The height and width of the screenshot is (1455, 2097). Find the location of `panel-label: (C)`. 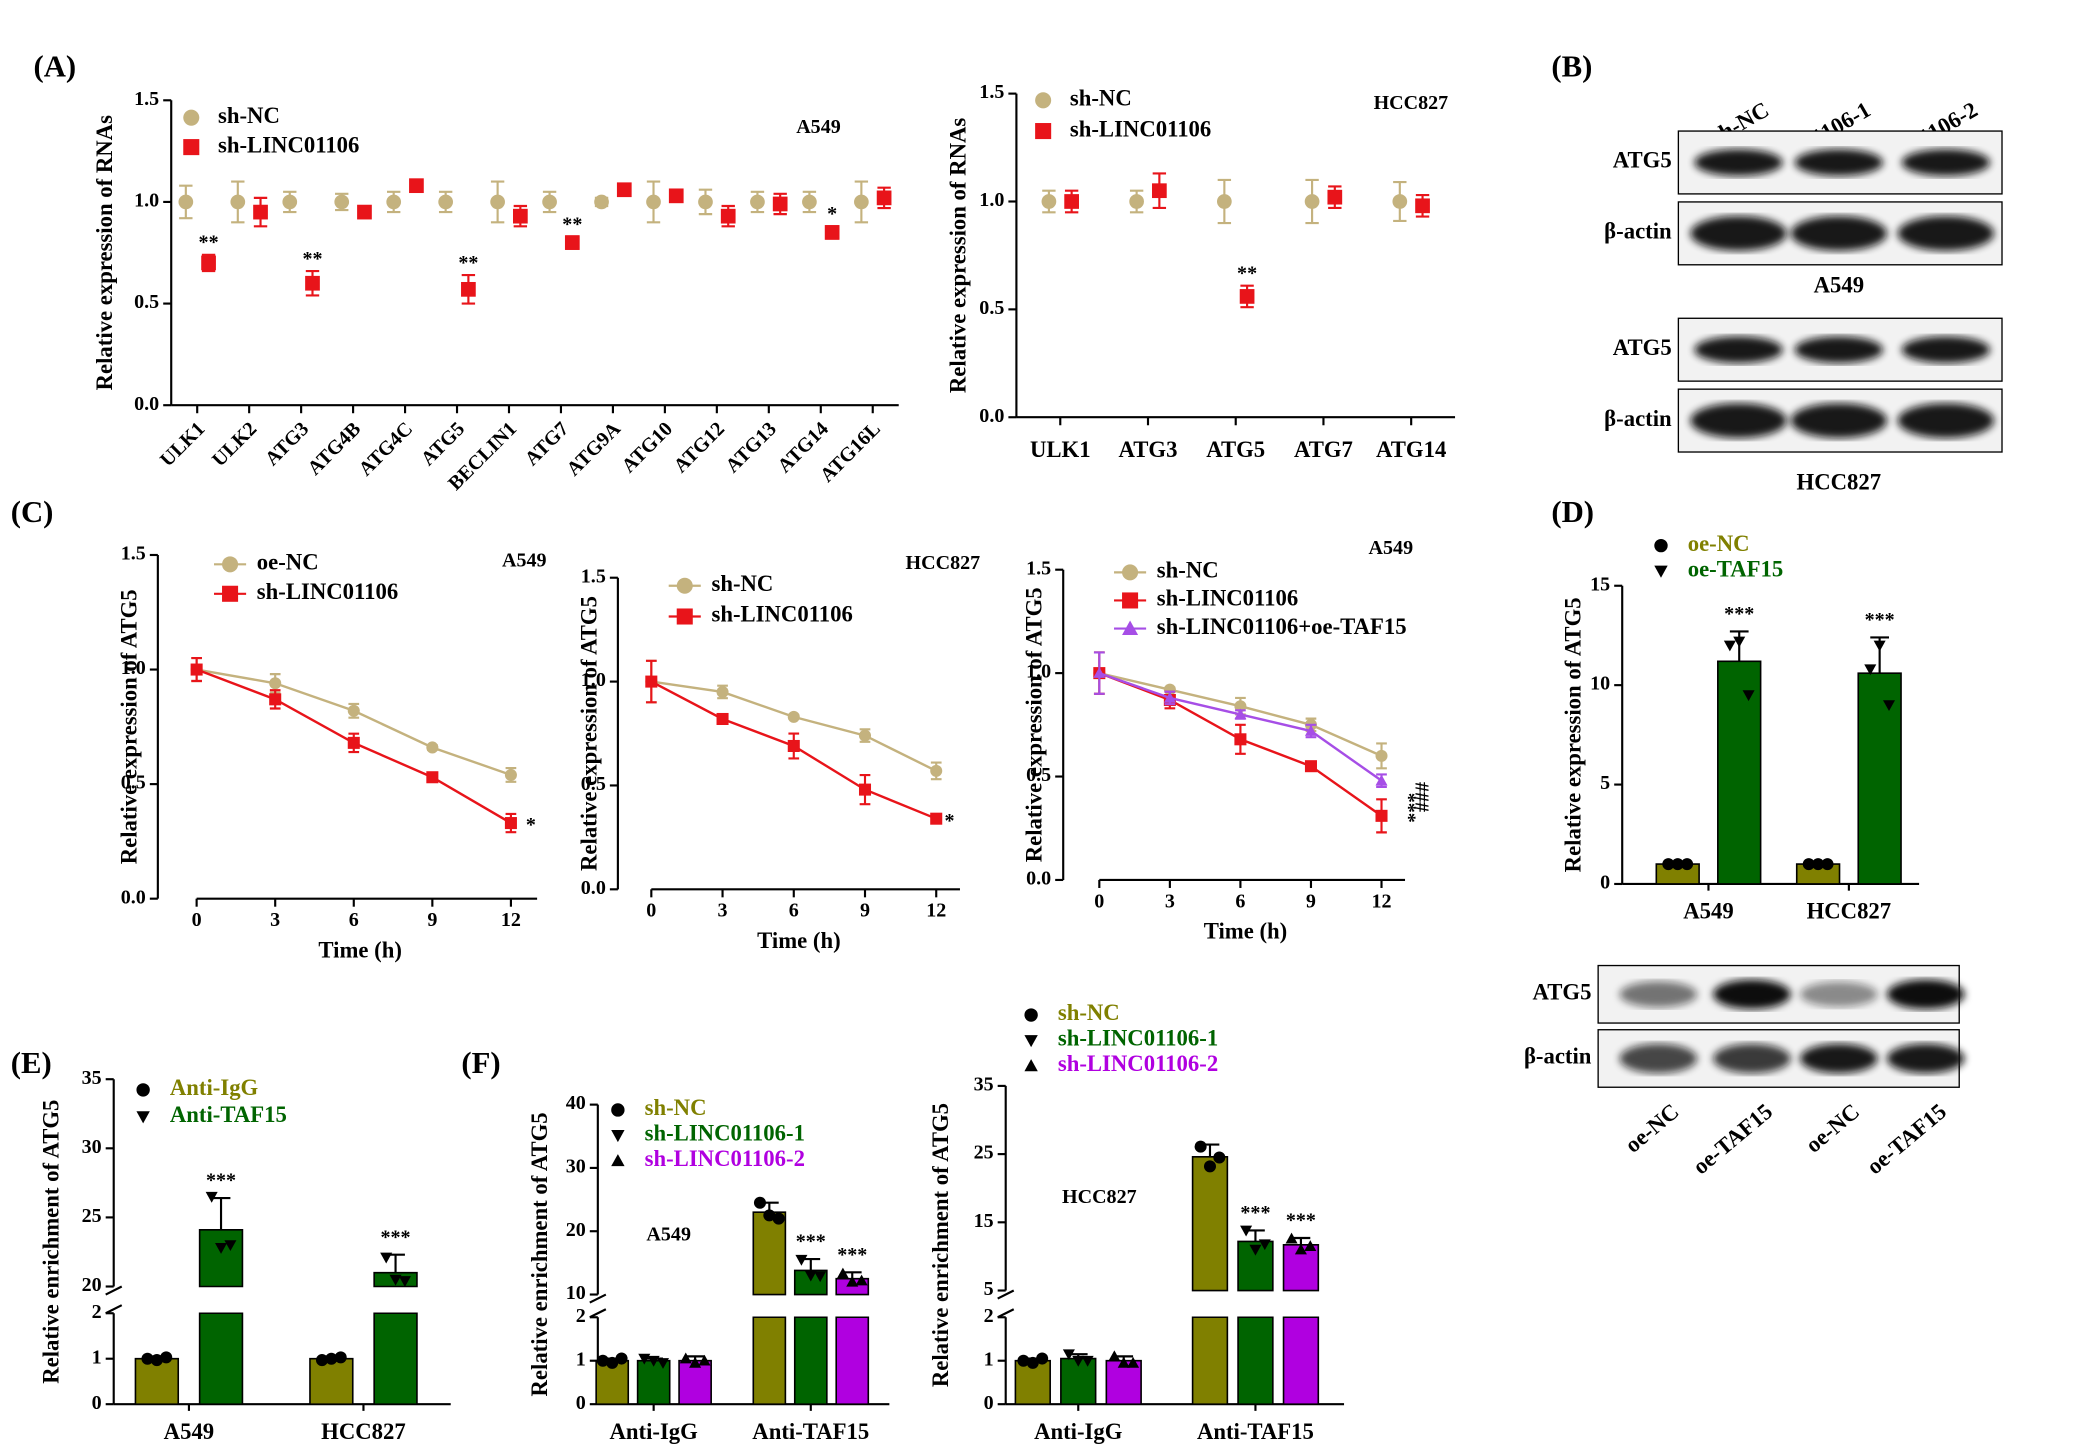

panel-label: (C) is located at coordinates (32, 512).